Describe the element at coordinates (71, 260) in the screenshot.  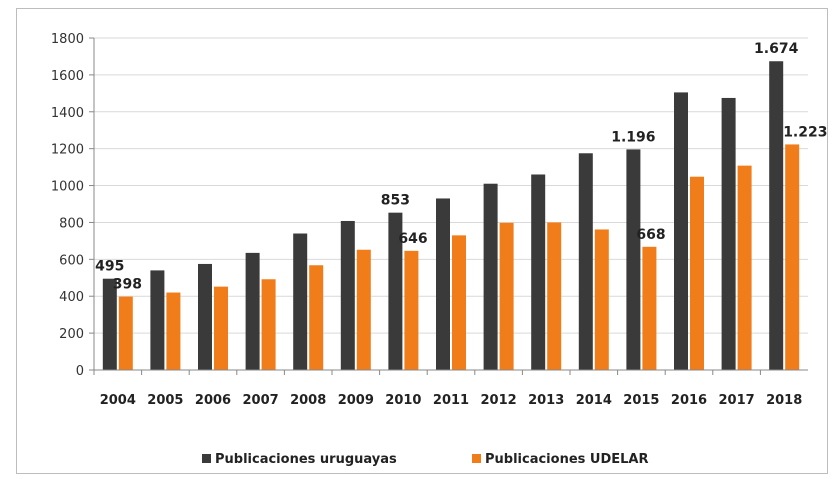
I see `y-tick-label: 600` at that location.